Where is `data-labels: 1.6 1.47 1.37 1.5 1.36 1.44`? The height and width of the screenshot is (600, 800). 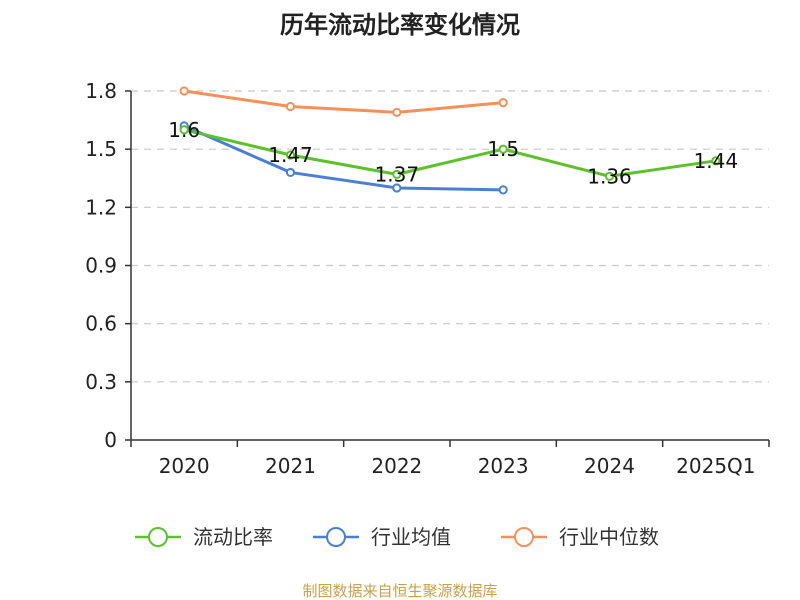
data-labels: 1.6 1.47 1.37 1.5 1.36 1.44 is located at coordinates (453, 153).